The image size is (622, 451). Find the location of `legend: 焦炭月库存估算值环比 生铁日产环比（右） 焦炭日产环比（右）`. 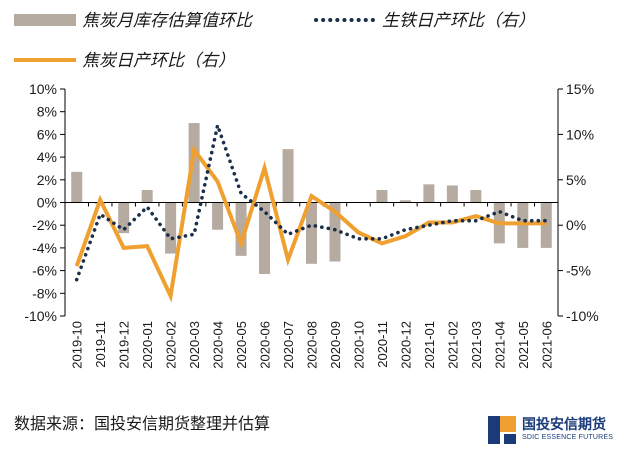

legend: 焦炭月库存估算值环比 生铁日产环比（右） 焦炭日产环比（右） is located at coordinates (274, 41).